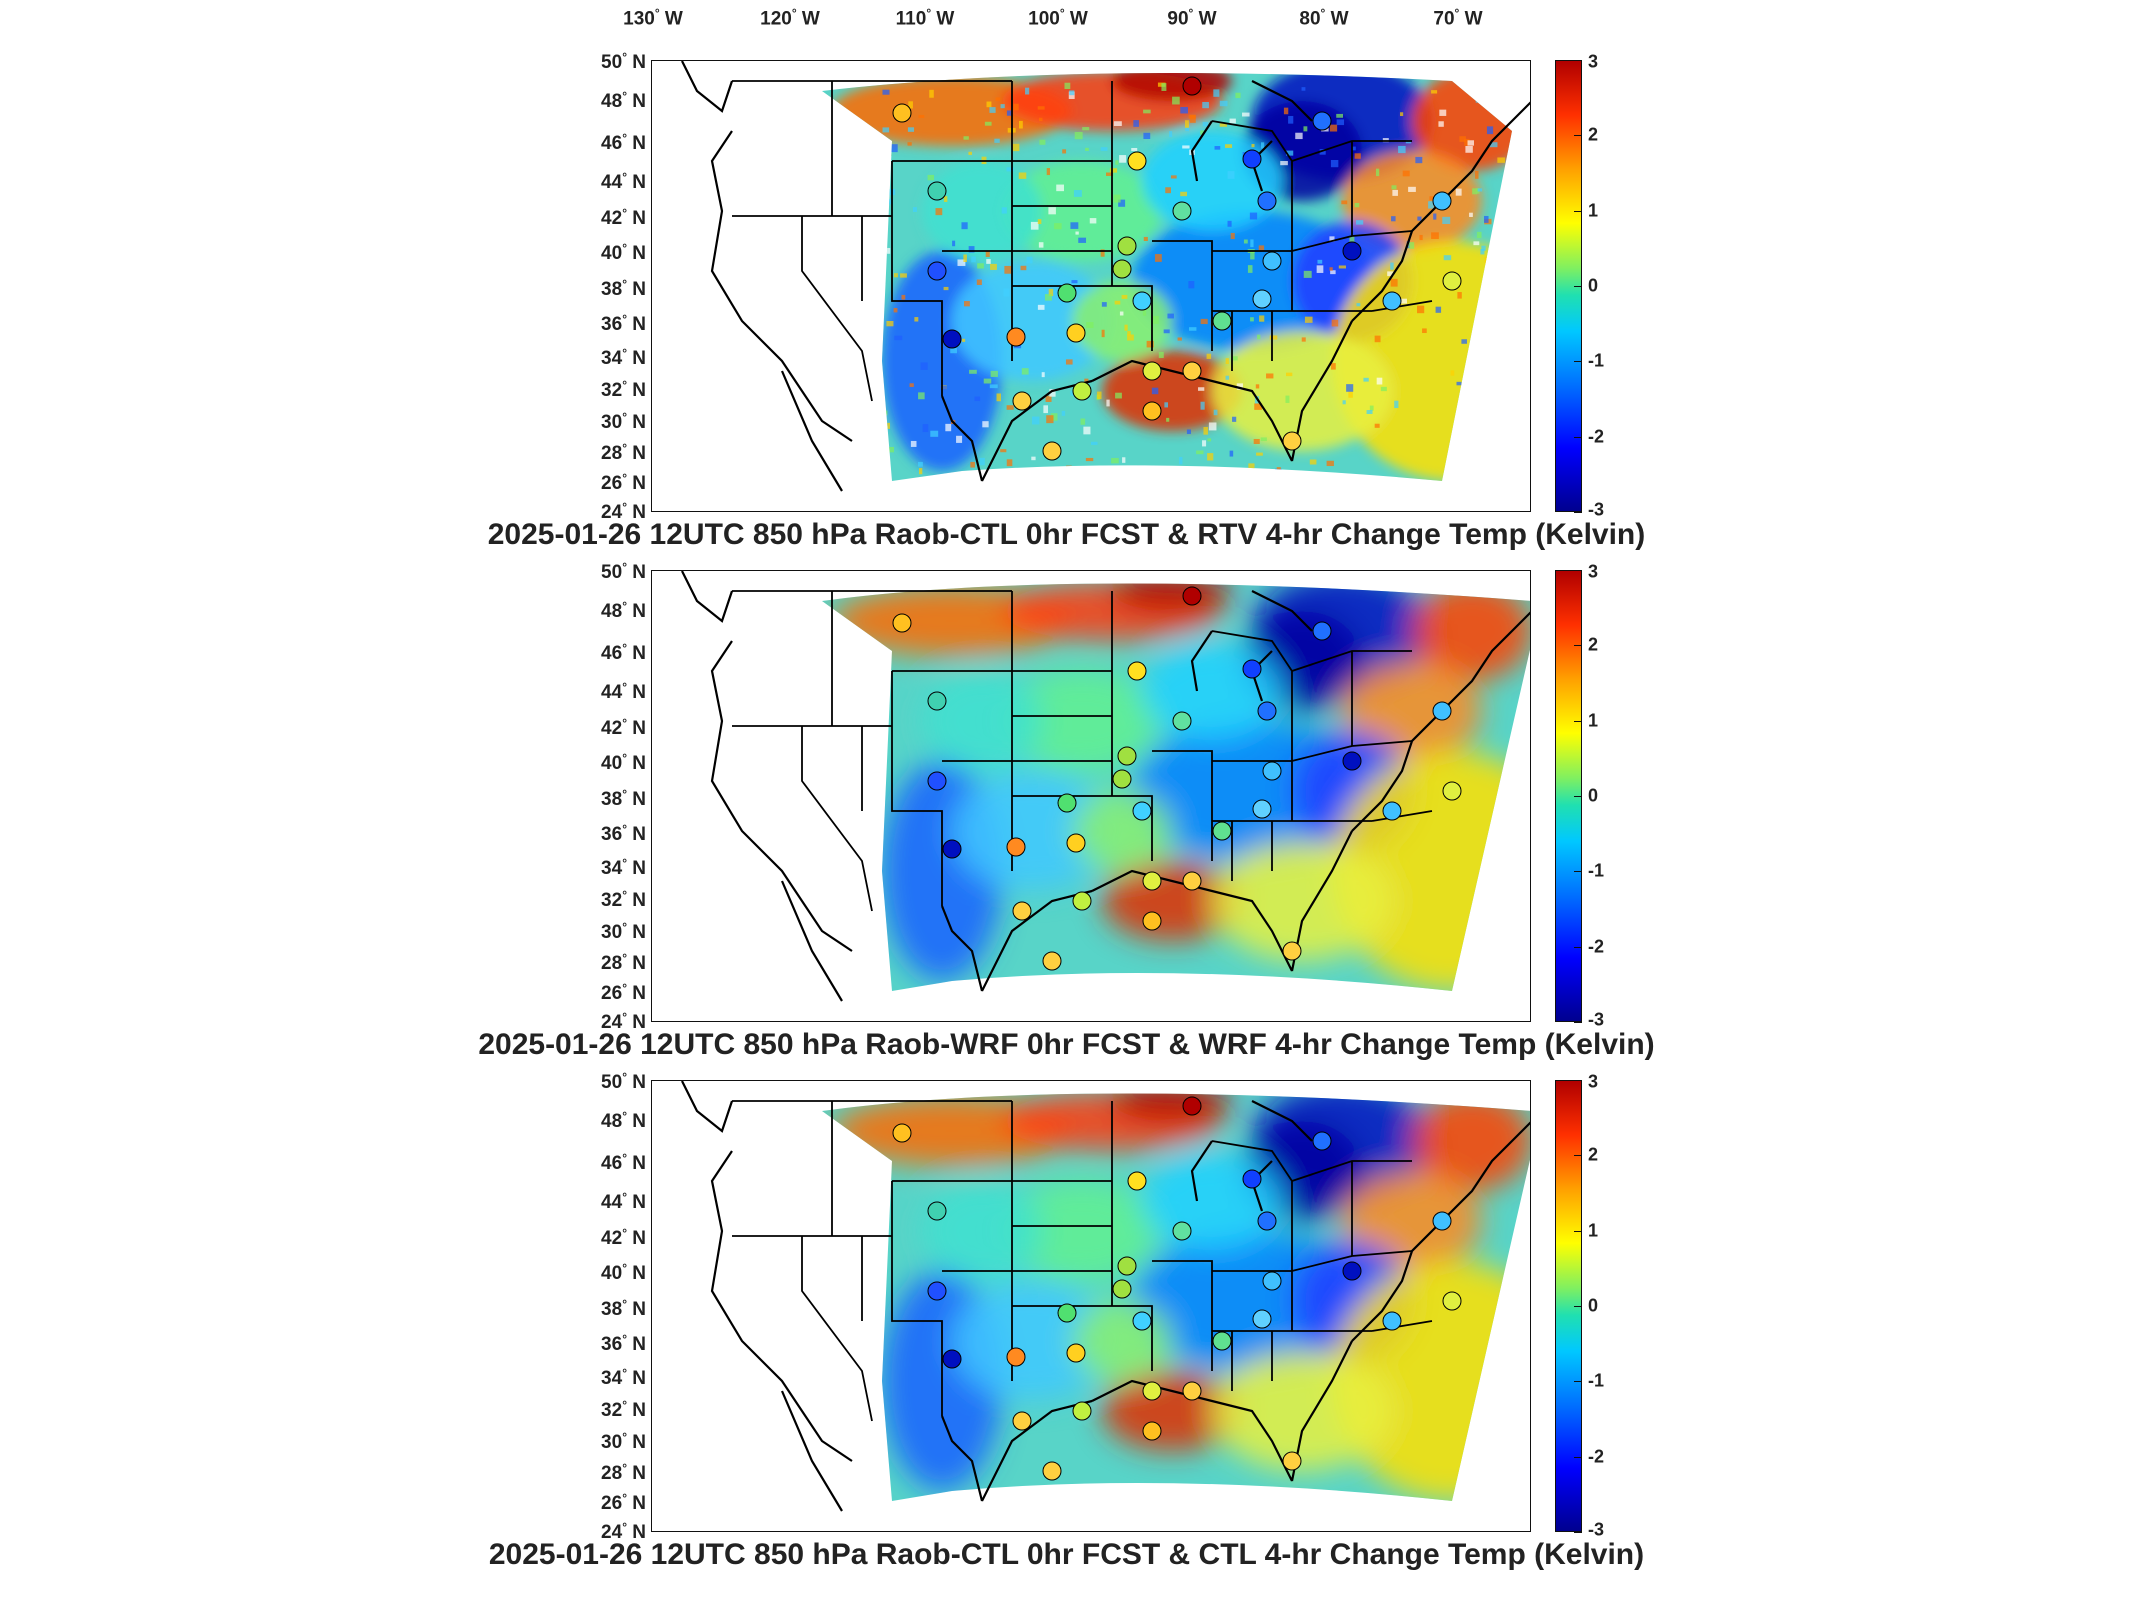 Image resolution: width=2133 pixels, height=1600 pixels. Describe the element at coordinates (623, 798) in the screenshot. I see `lat-tick: 38° N` at that location.